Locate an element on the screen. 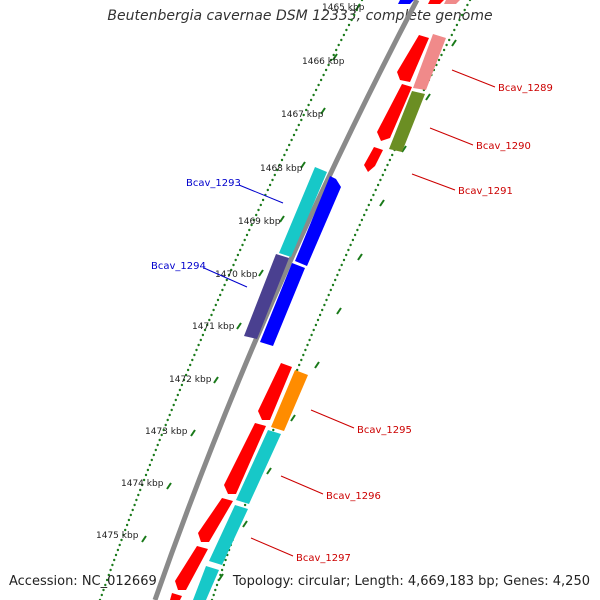  gene-label-bcav-1294: Bcav_1294 is located at coordinates (178, 266).